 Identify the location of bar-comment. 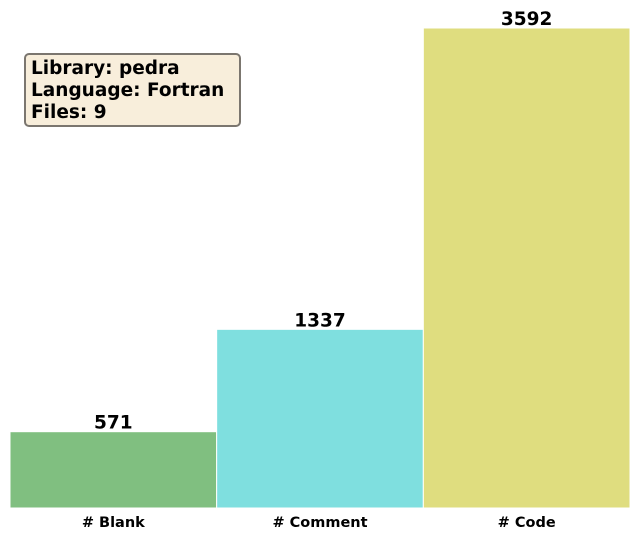
(320, 418).